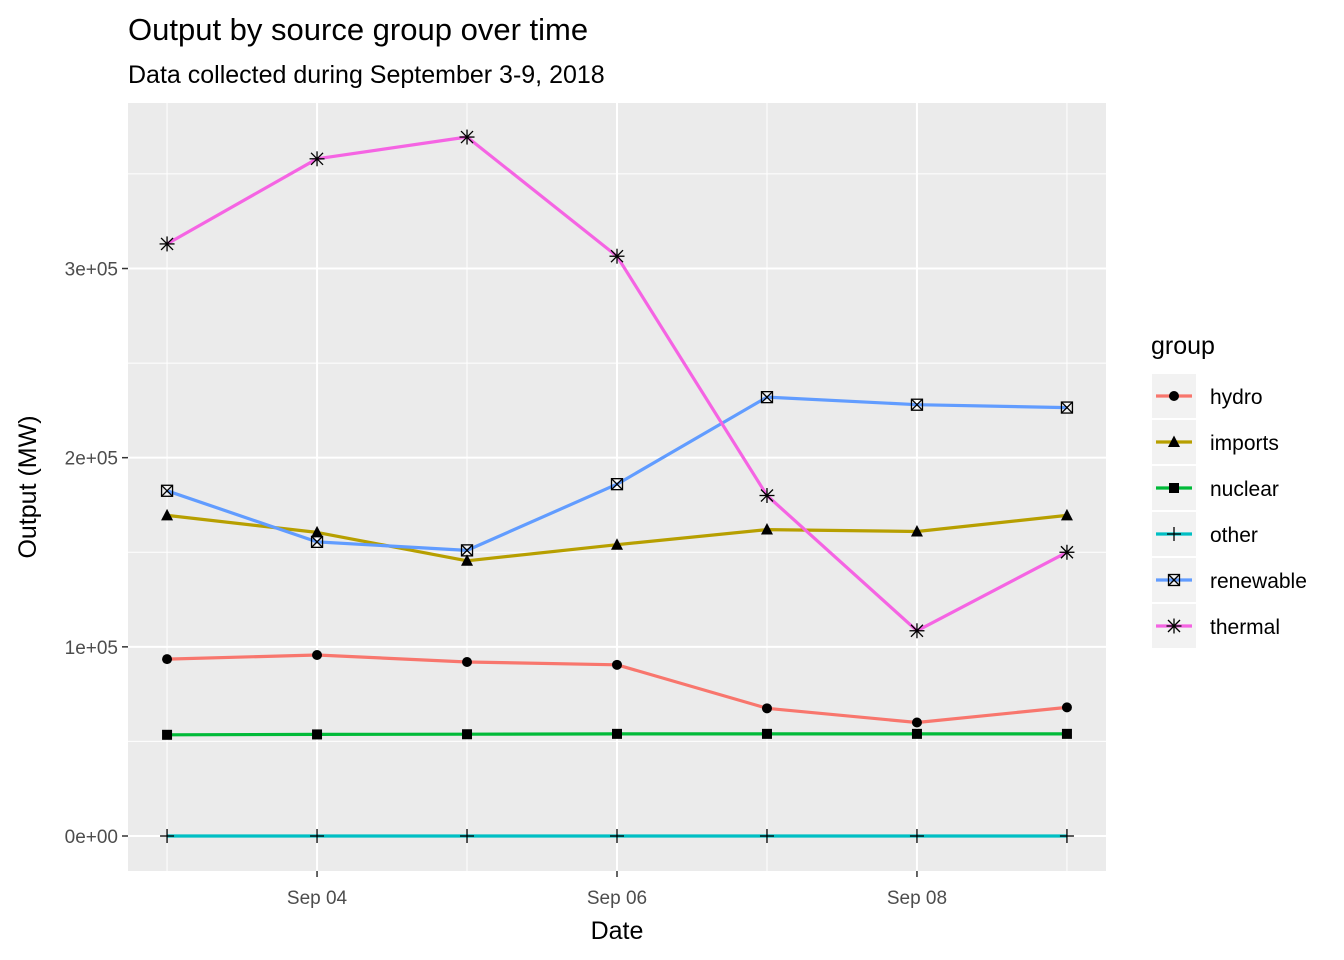 The height and width of the screenshot is (960, 1344). I want to click on legend: hydro imports nuclear other renewable thermal, so click(1229, 511).